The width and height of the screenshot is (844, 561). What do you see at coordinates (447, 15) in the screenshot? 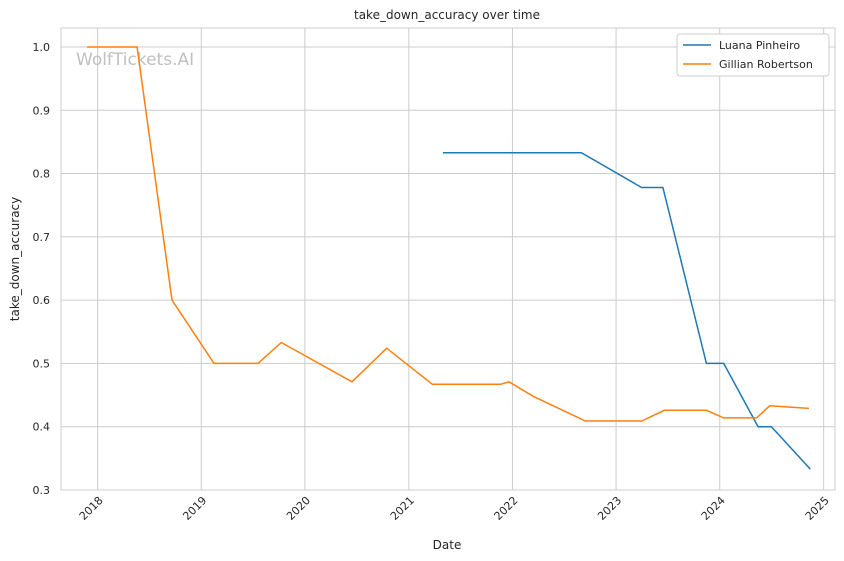
I see `chart-title: take_down_accuracy over time` at bounding box center [447, 15].